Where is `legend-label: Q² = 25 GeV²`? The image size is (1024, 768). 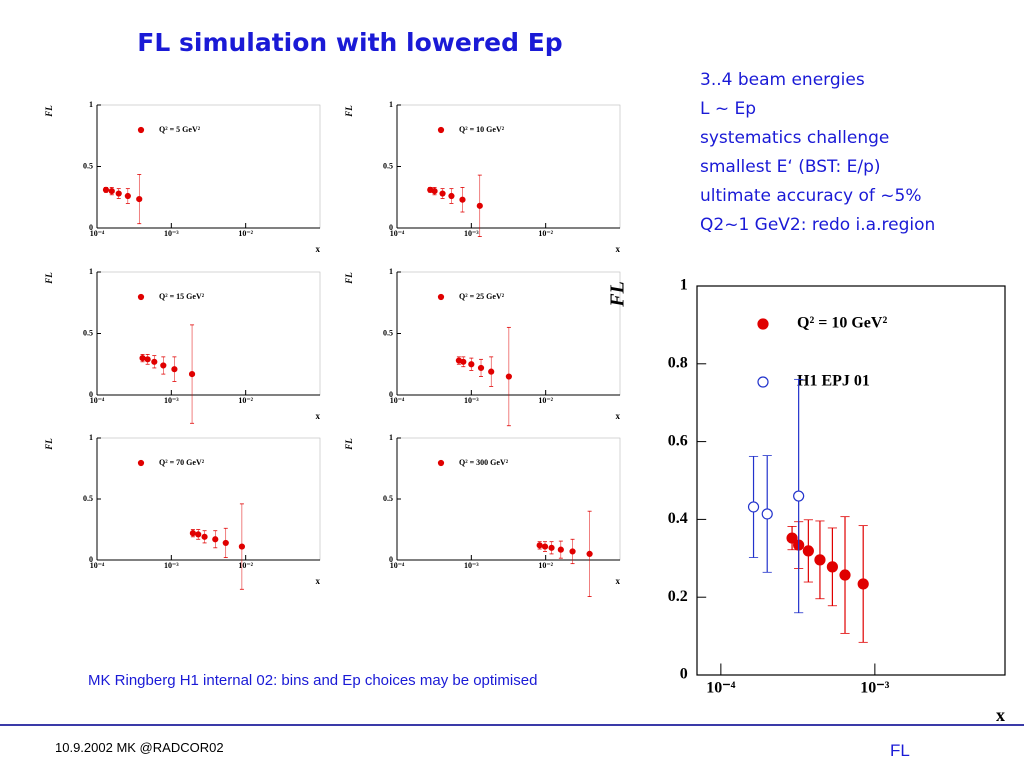
legend-label: Q² = 25 GeV² is located at coordinates (482, 296).